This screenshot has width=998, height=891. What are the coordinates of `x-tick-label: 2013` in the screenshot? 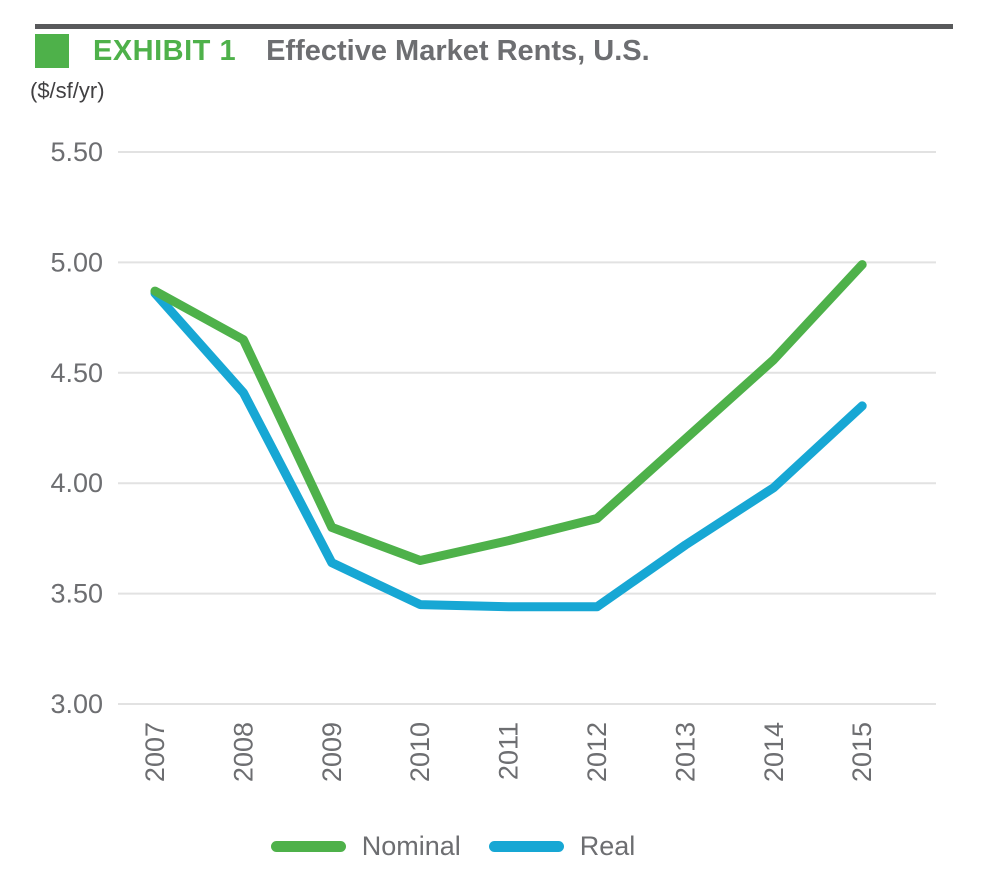 It's located at (685, 752).